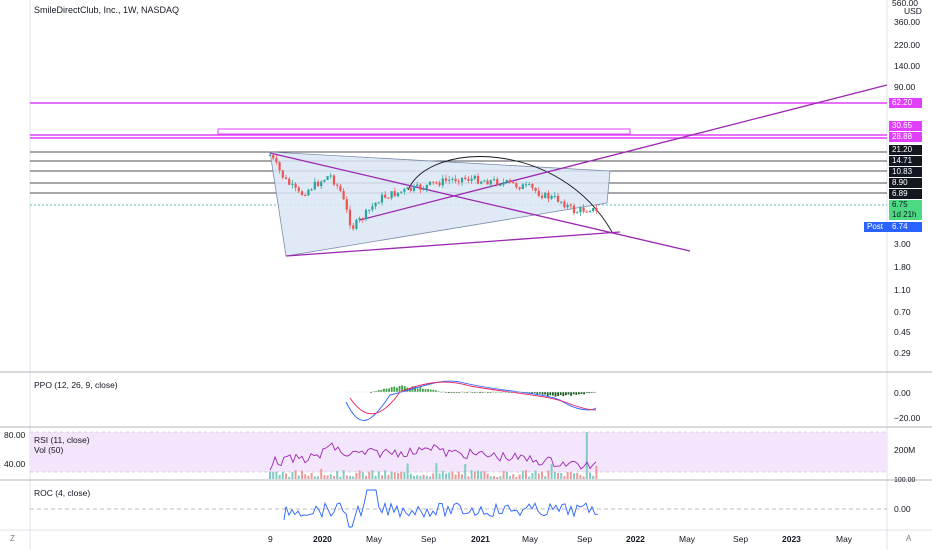 The width and height of the screenshot is (932, 550). Describe the element at coordinates (49, 450) in the screenshot. I see `vol-legend: Vol (50)` at that location.